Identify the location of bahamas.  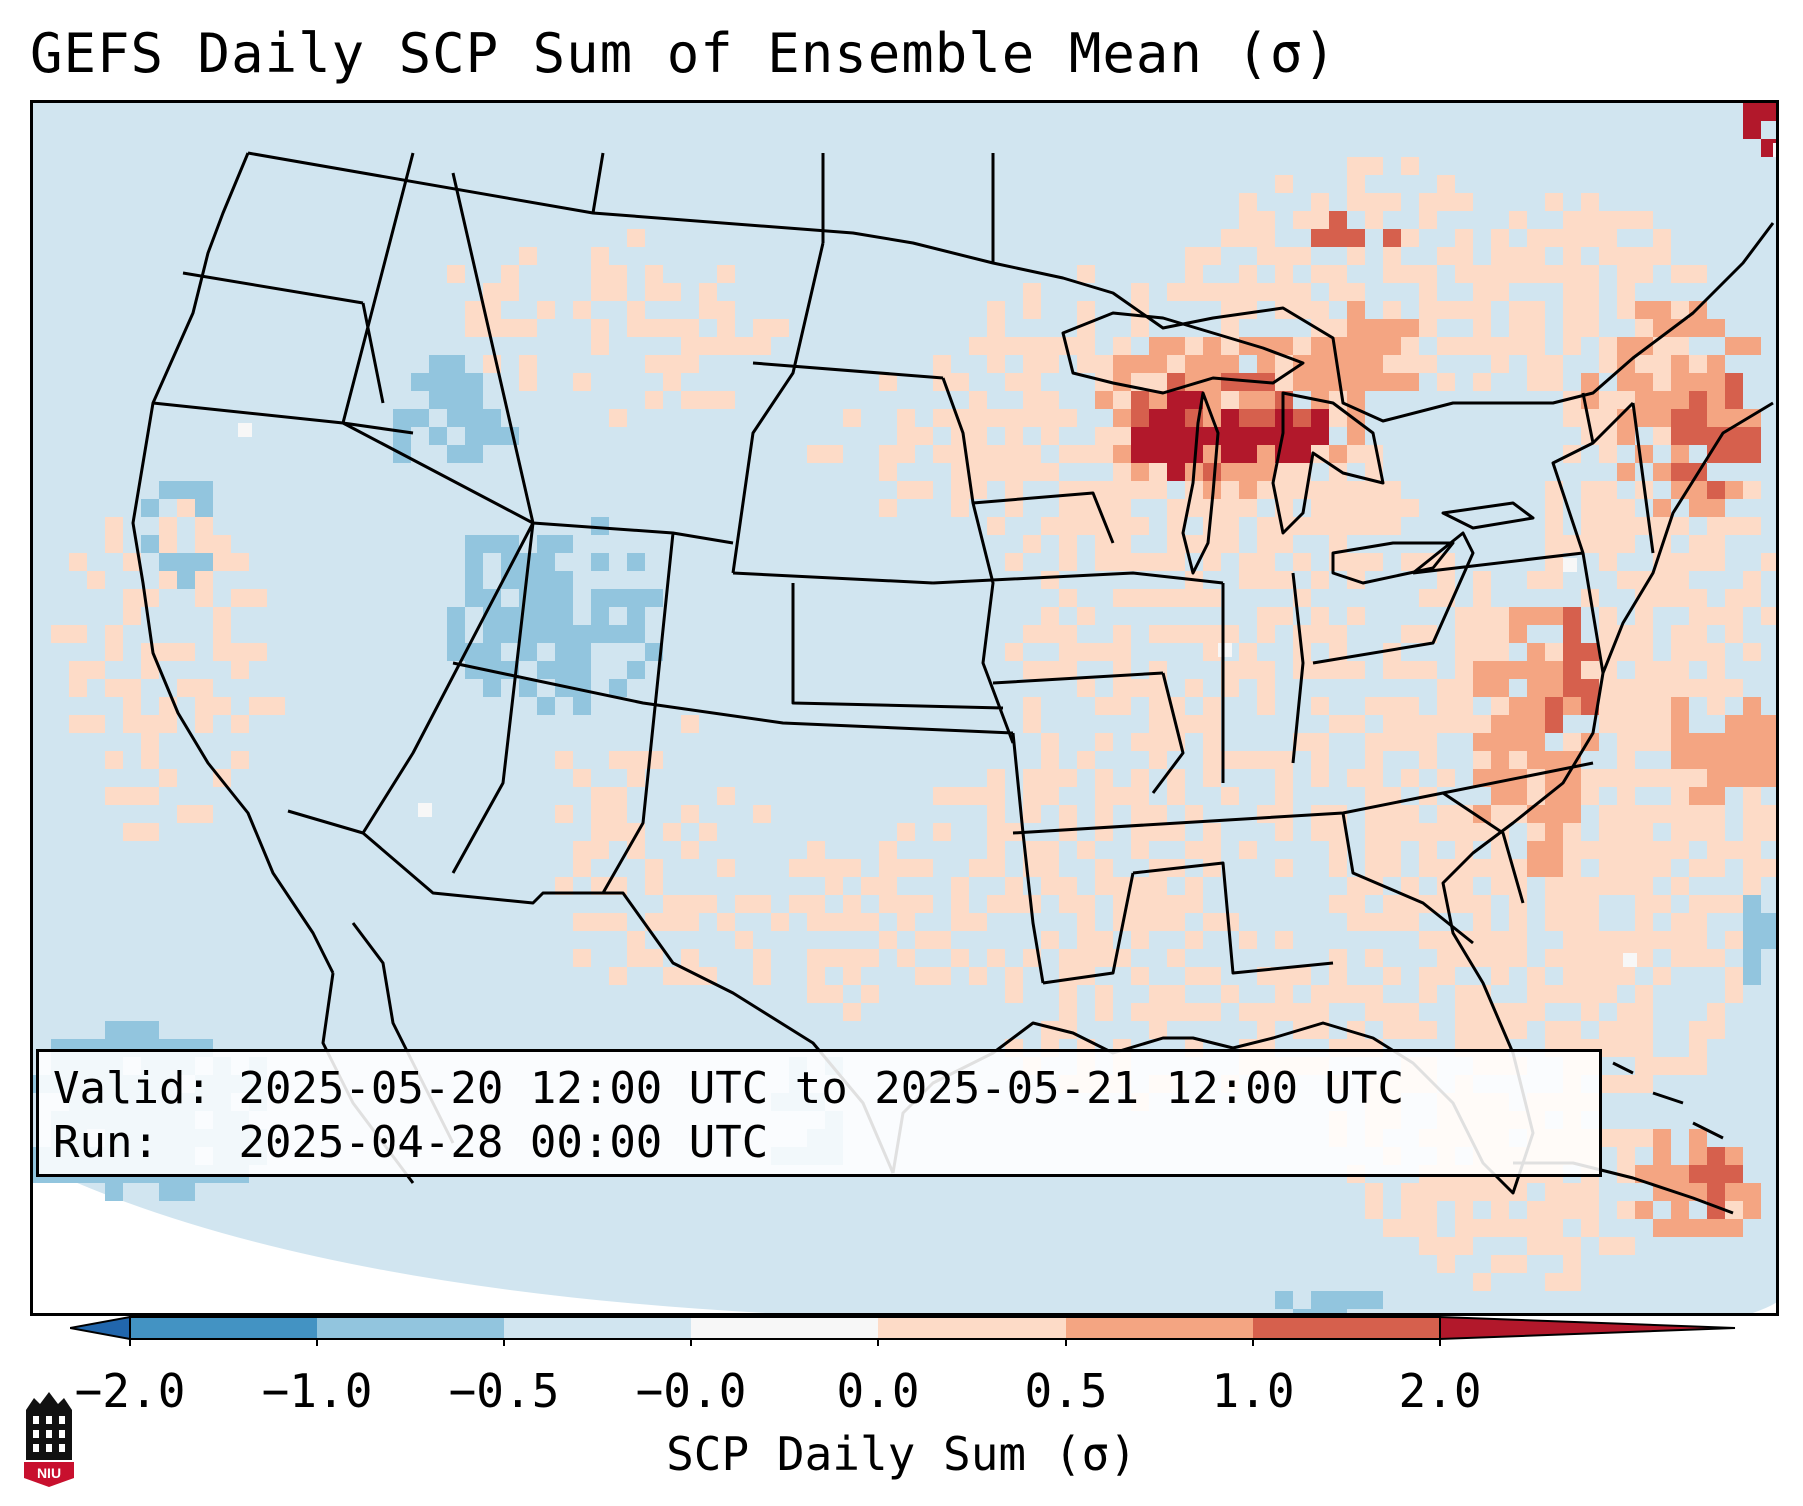
(1668, 1100).